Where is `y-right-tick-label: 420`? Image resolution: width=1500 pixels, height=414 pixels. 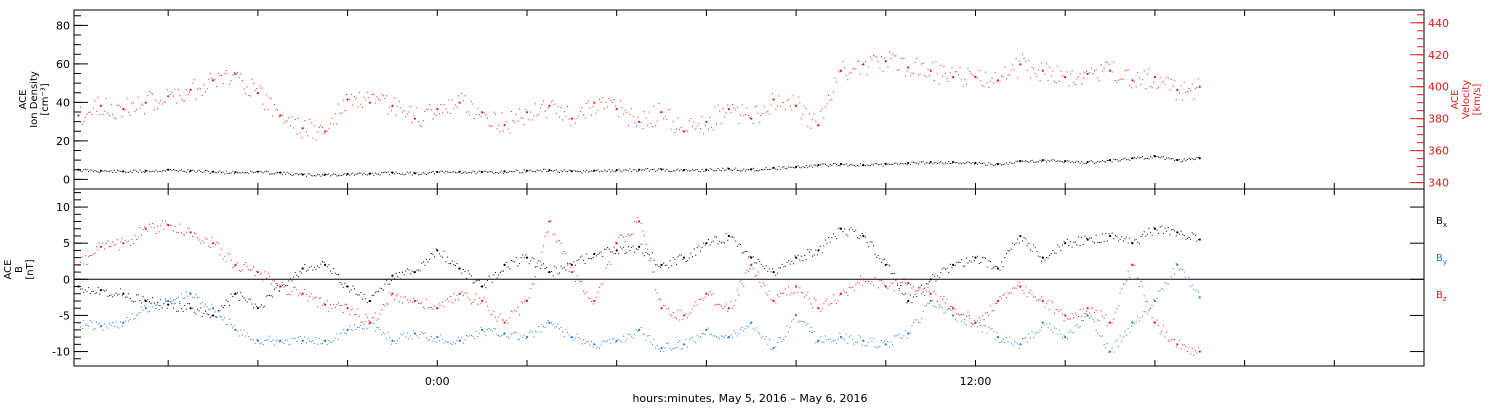 y-right-tick-label: 420 is located at coordinates (1438, 55).